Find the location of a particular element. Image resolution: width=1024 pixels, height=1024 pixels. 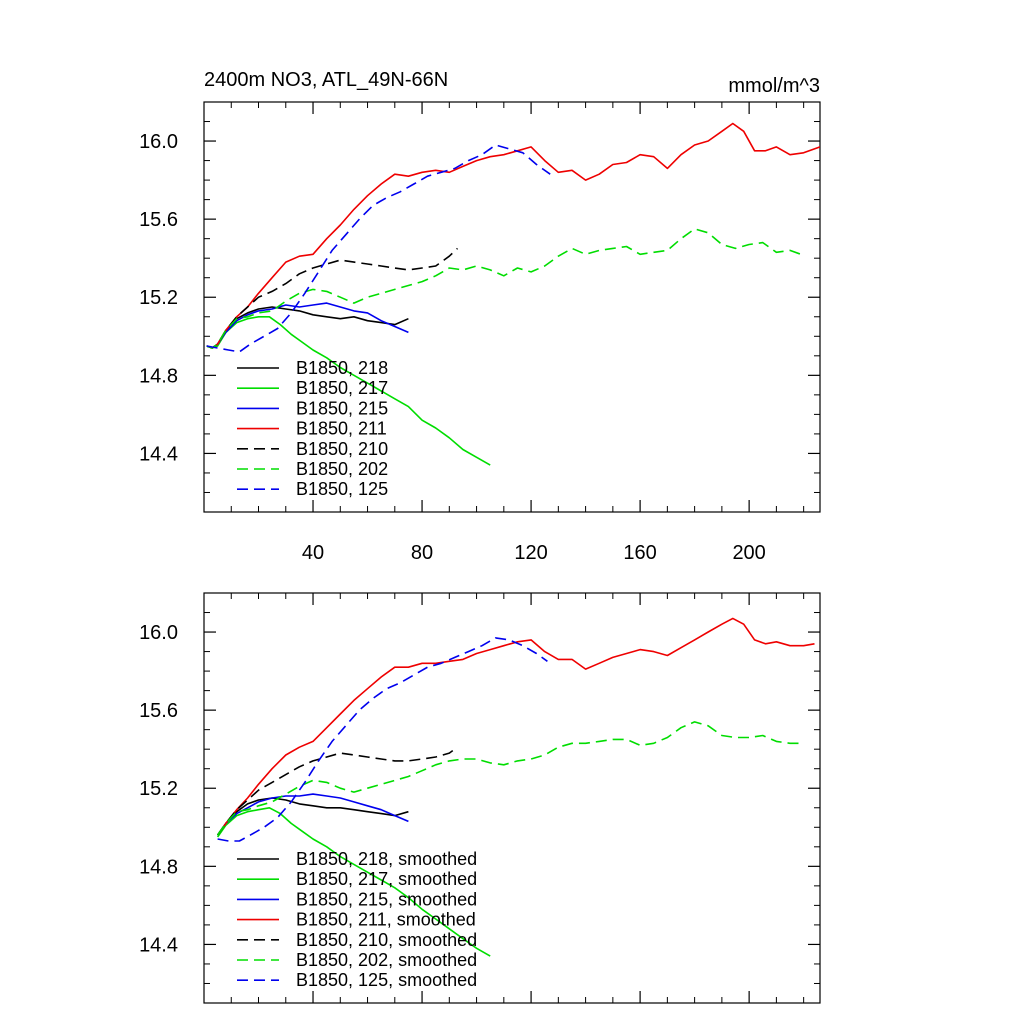

legend-label: B1850, 125 is located at coordinates (342, 489).